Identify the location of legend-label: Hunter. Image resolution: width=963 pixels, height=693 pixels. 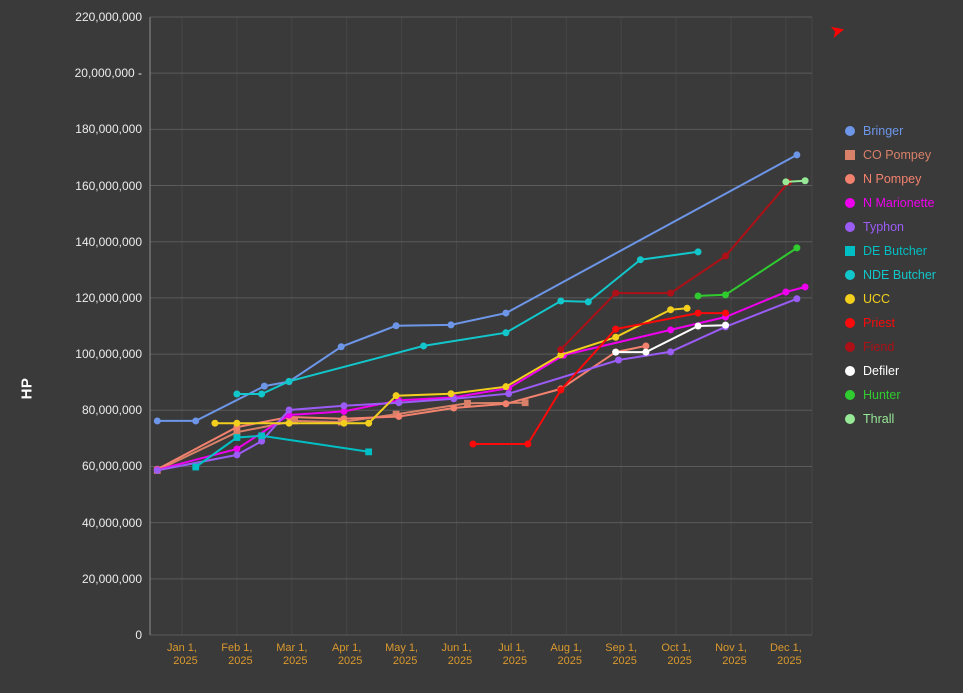
(882, 395).